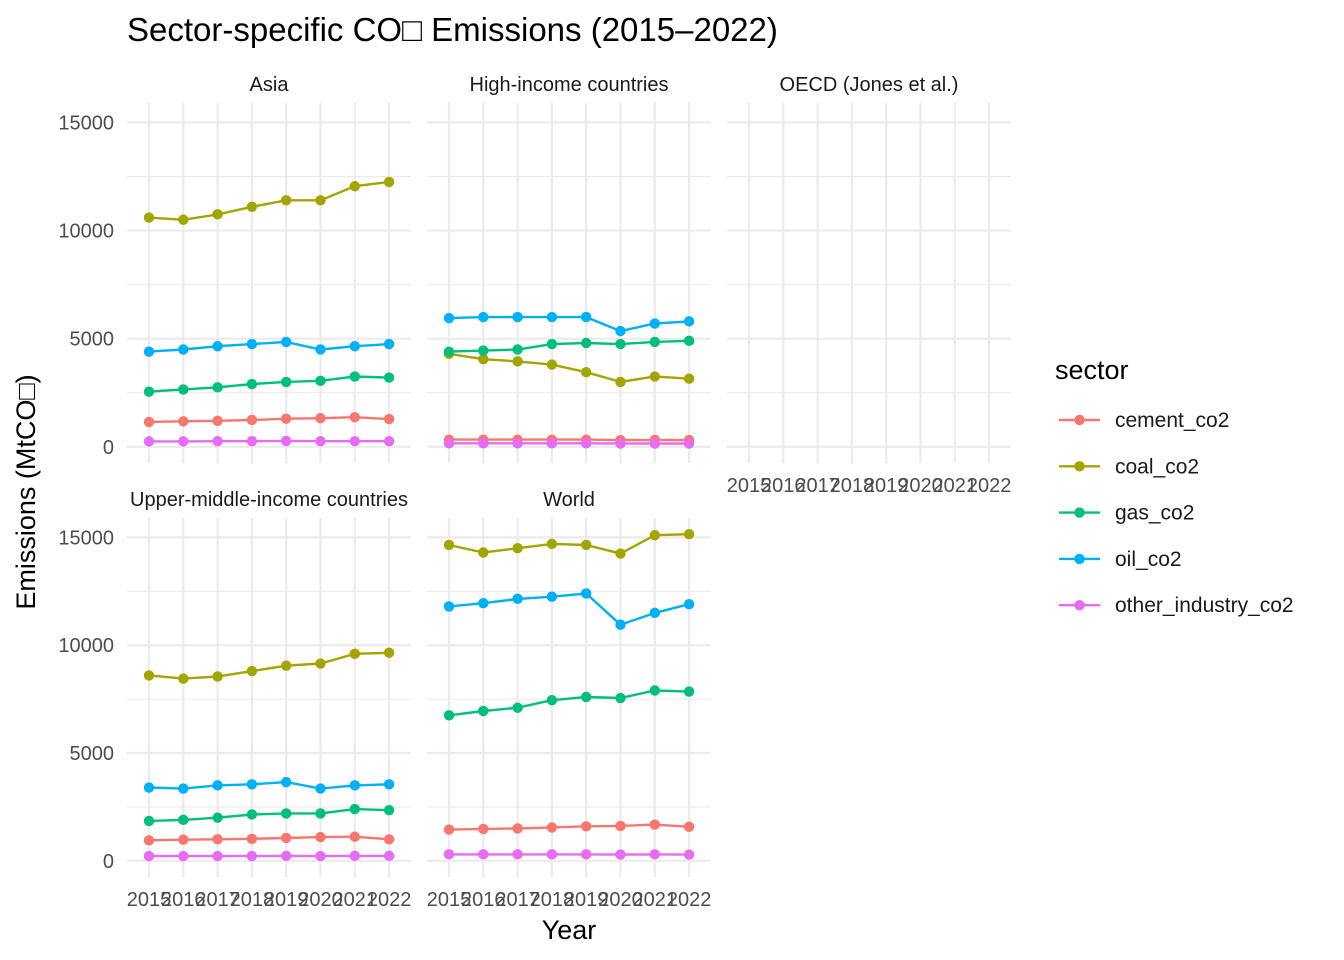 The image size is (1344, 960). I want to click on legend-item-gas-co2: gas_co2, so click(1126, 513).